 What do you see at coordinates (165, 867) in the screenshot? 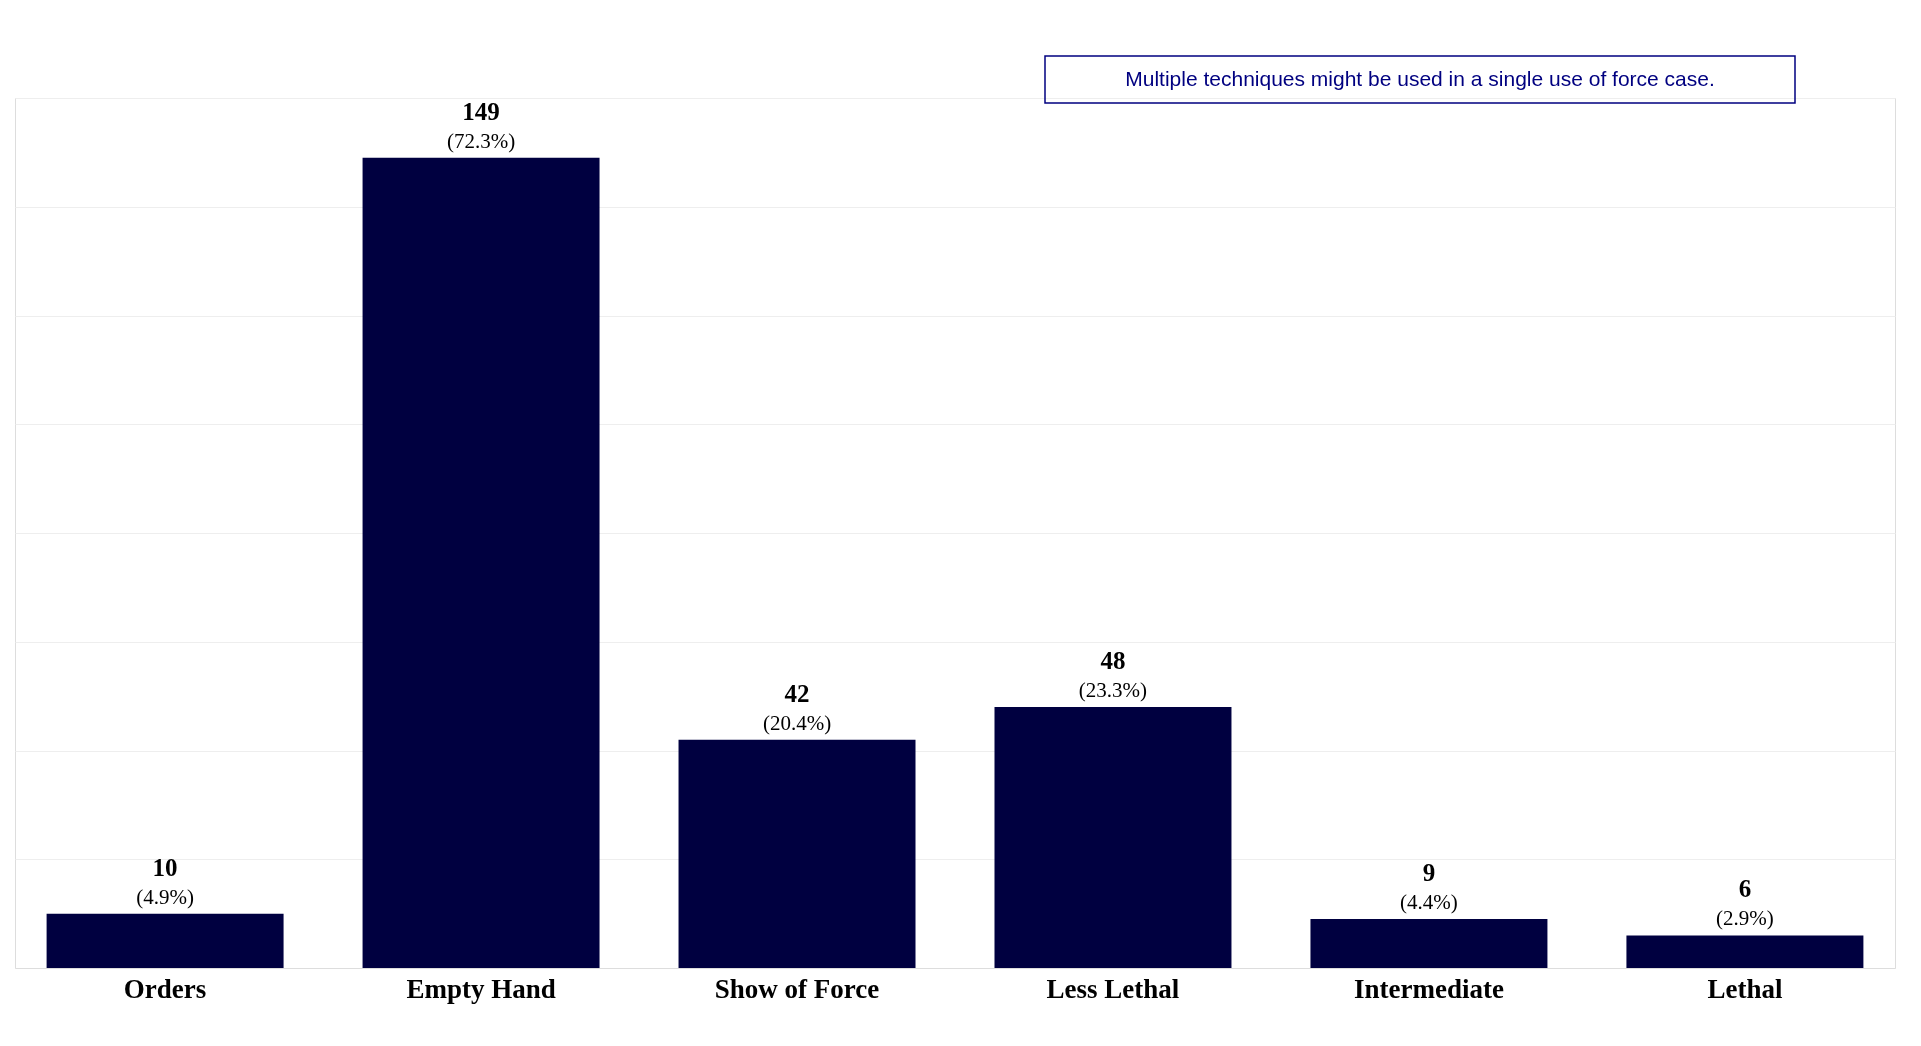
I see `data-label: 10` at bounding box center [165, 867].